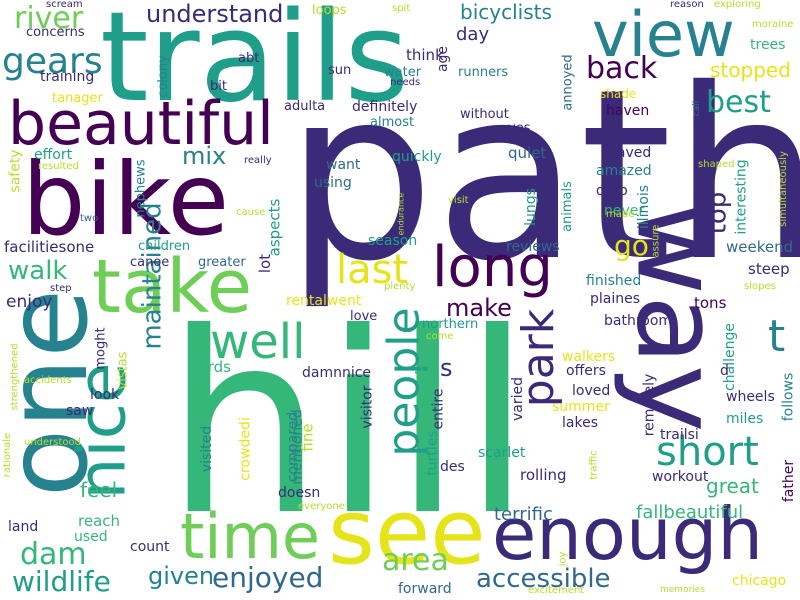  Describe the element at coordinates (783, 189) in the screenshot. I see `word: simultaneously` at that location.